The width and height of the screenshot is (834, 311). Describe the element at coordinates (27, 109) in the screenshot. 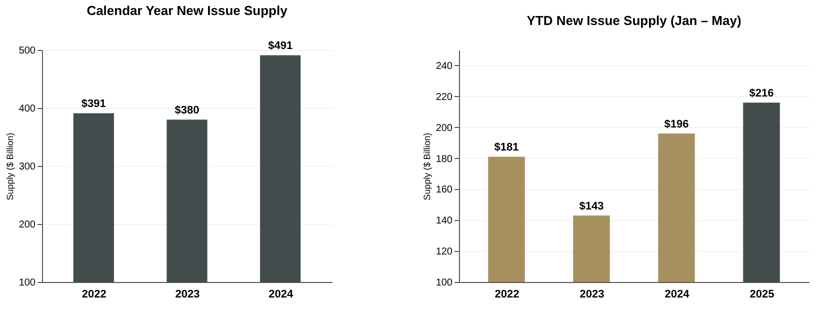

I see `y-tick-label: 400` at that location.